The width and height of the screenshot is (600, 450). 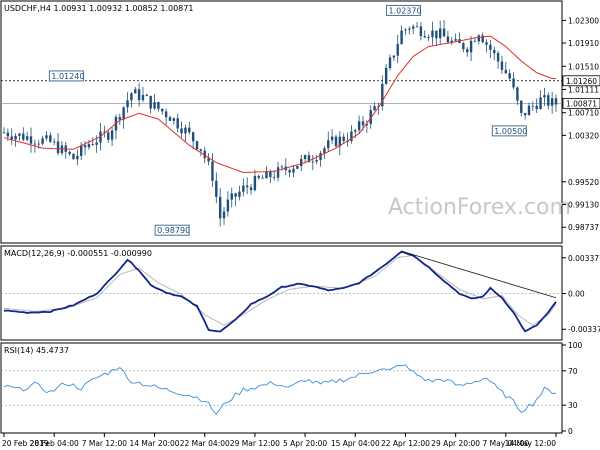 I want to click on rsi-tick-label: 100, so click(x=575, y=345).